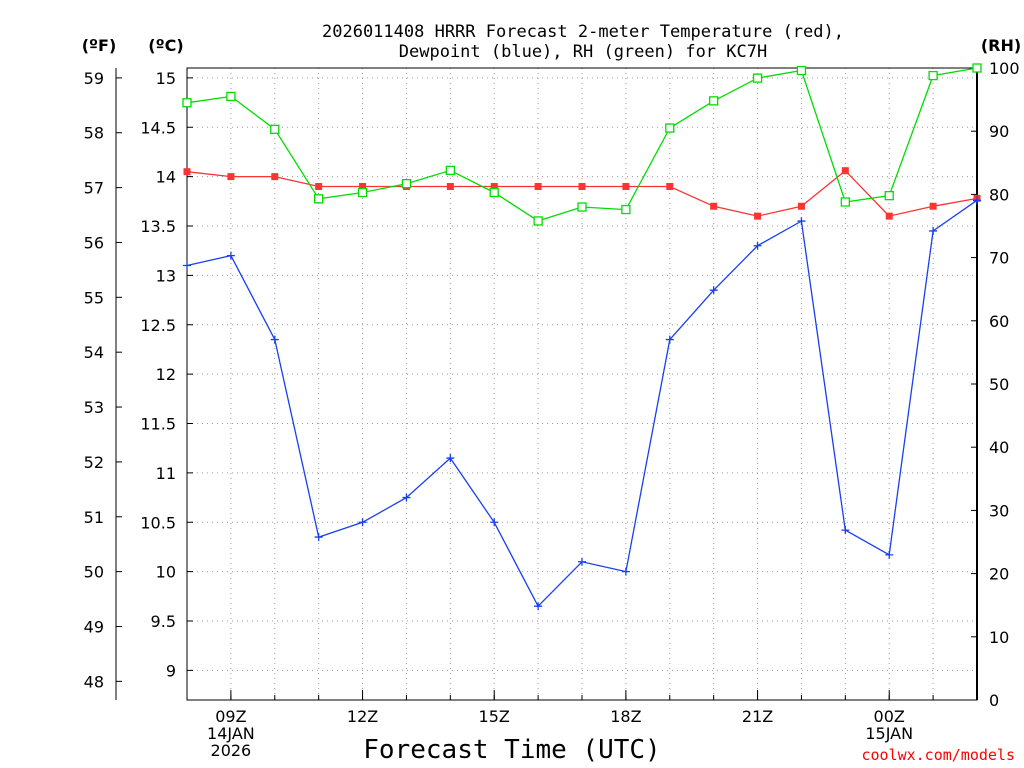  I want to click on fahrenheit-tick-label: 57, so click(94, 188).